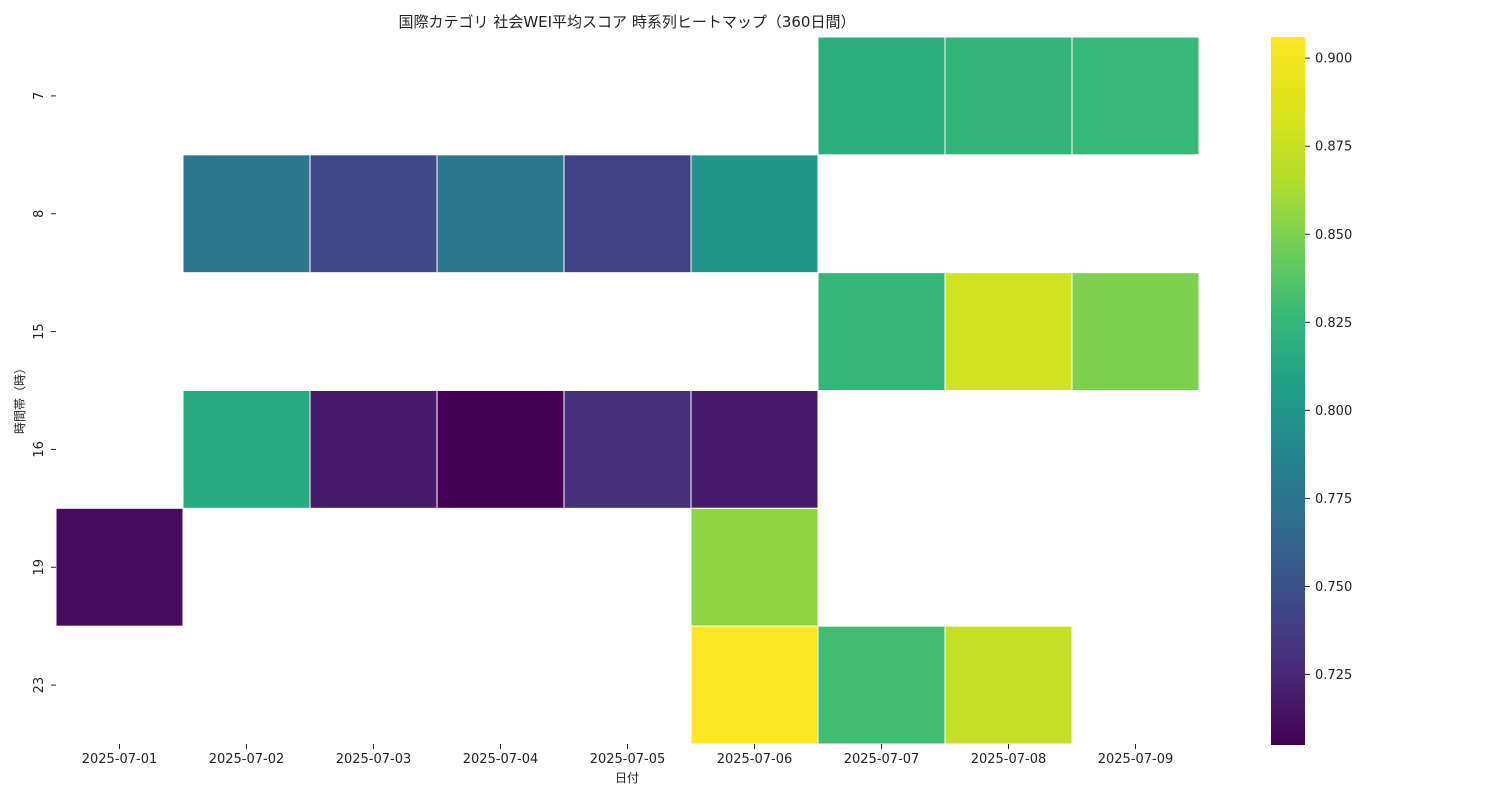 This screenshot has height=800, width=1500. What do you see at coordinates (39, 96) in the screenshot?
I see `y-tick-label: 7` at bounding box center [39, 96].